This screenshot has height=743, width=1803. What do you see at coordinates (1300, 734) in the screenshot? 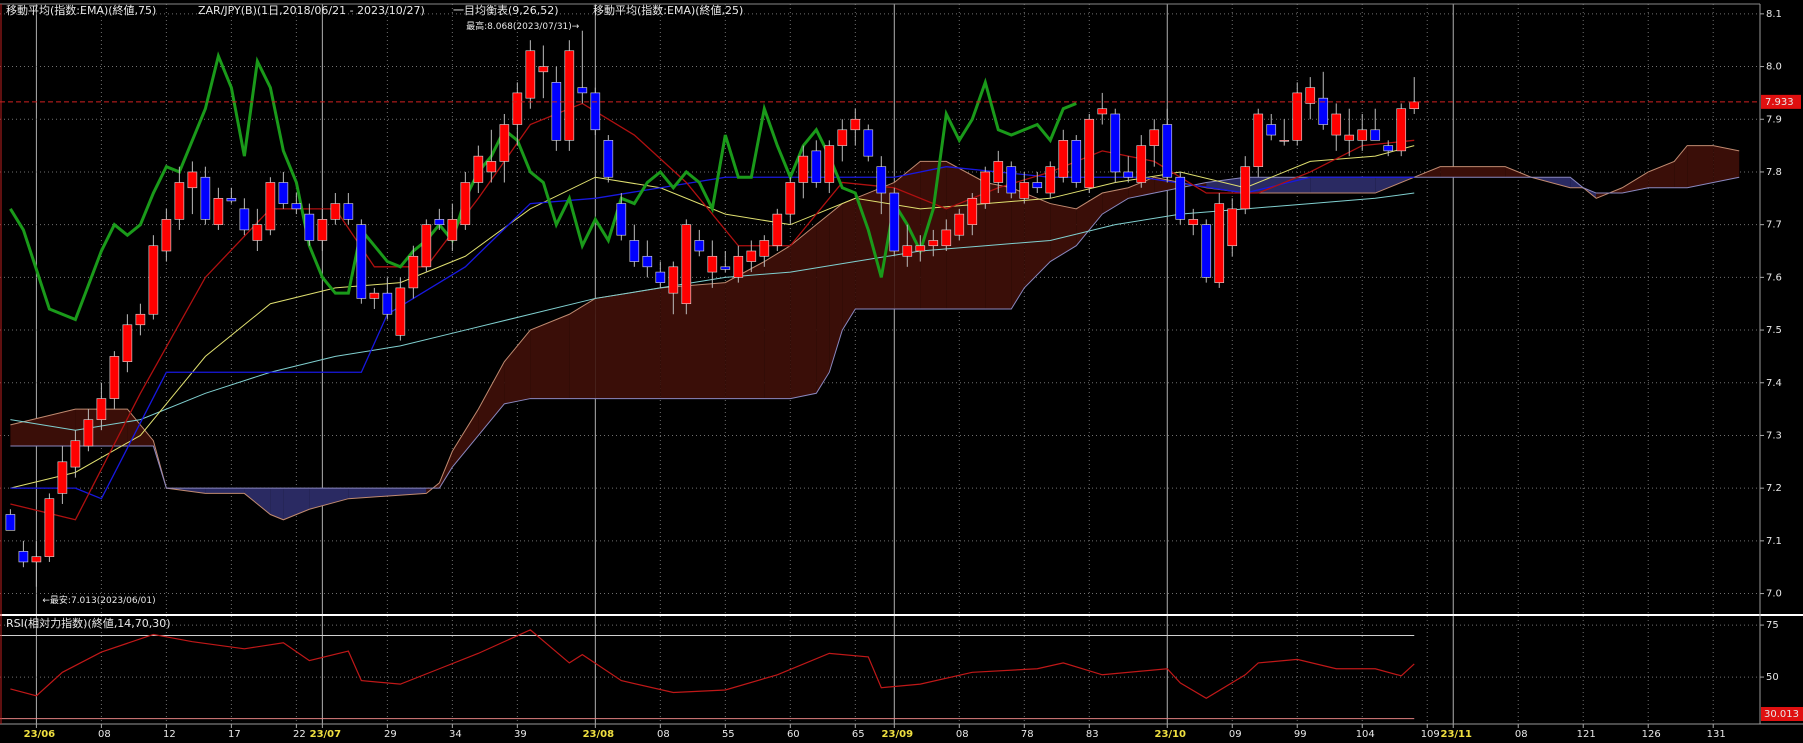
I see `x-tick-label: 99` at bounding box center [1300, 734].